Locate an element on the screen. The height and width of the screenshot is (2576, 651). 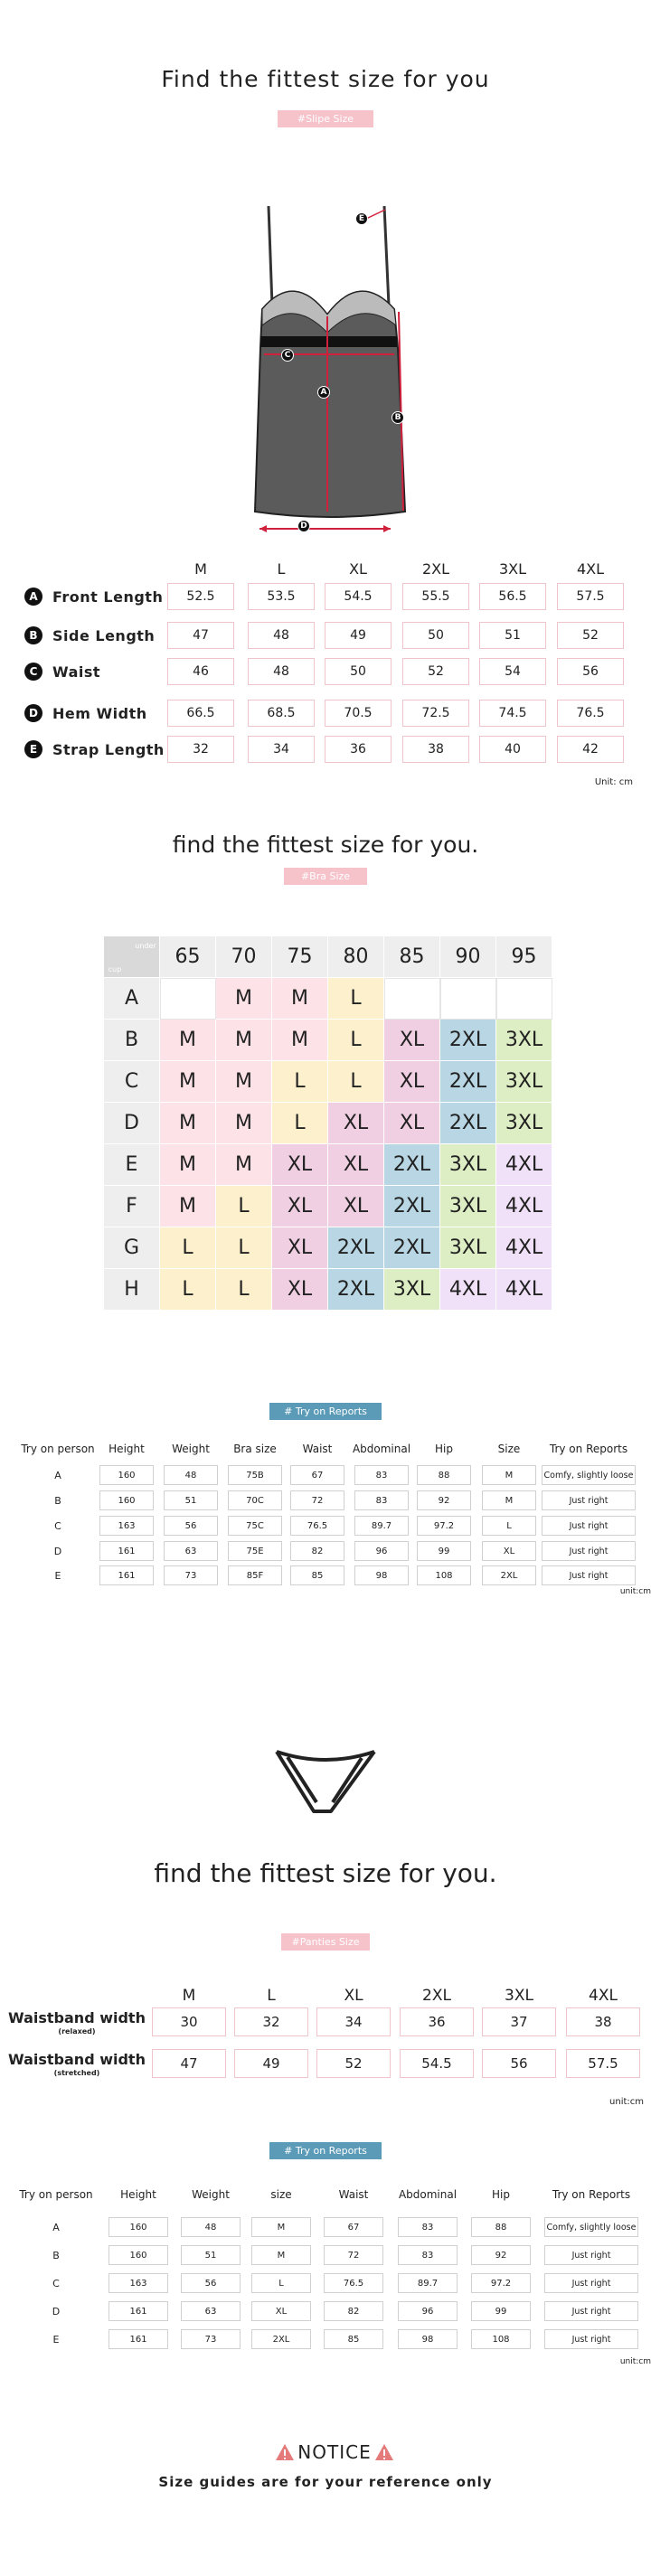
cell: 42 is located at coordinates (591, 749).